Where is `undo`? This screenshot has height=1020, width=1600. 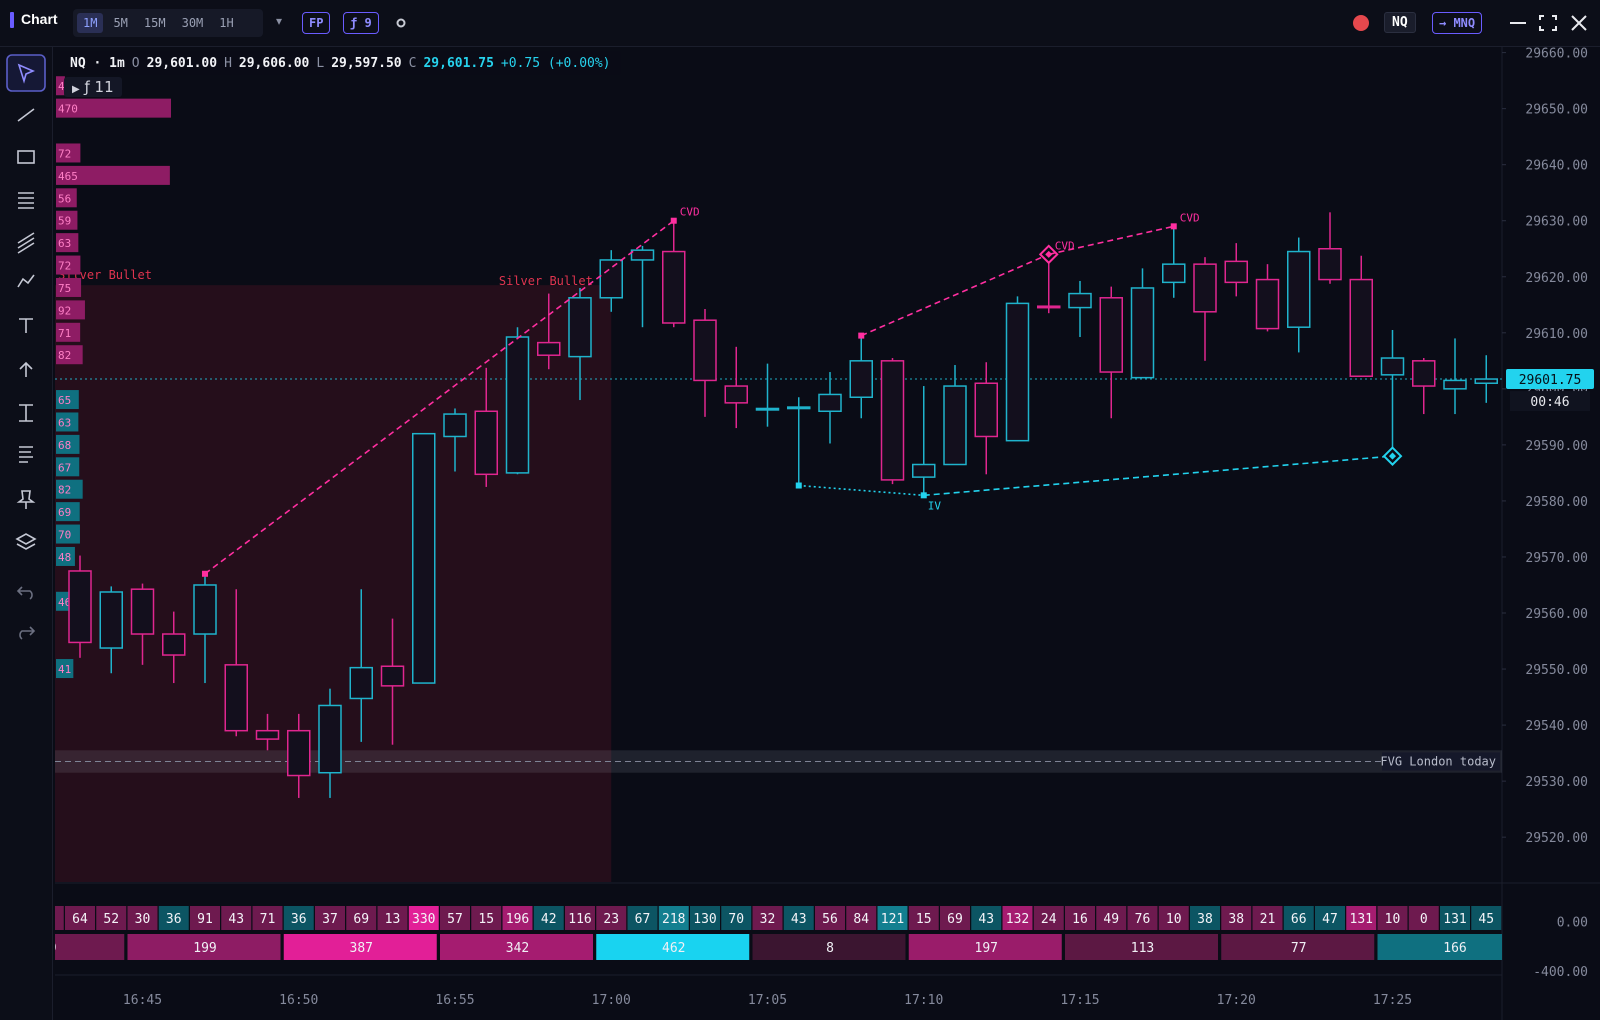 undo is located at coordinates (24, 593).